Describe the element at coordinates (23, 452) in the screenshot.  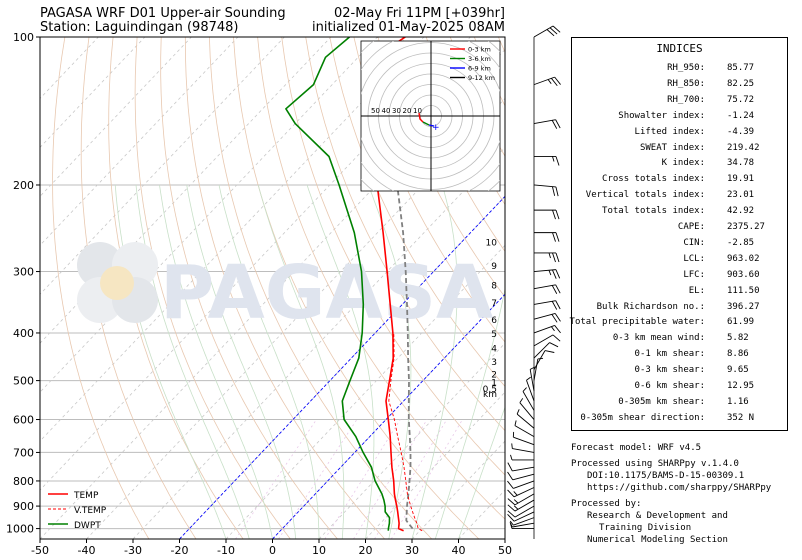
I see `y-tick-label: 700` at that location.